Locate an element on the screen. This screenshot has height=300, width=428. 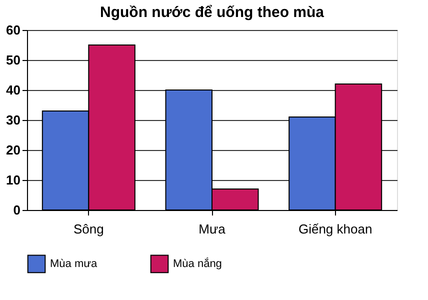
y-tick-label: 50 is located at coordinates (13, 60).